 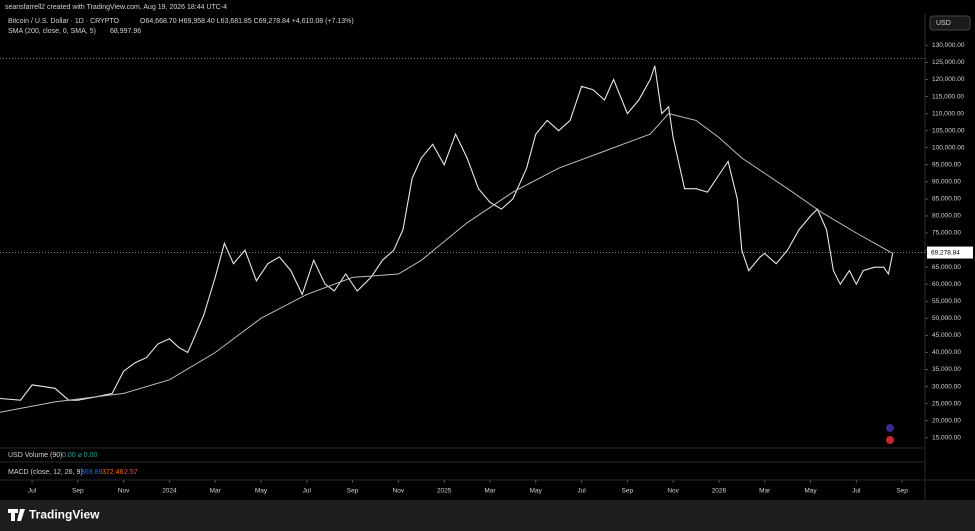 What do you see at coordinates (948, 45) in the screenshot?
I see `y-tick-label: 130,000.00` at bounding box center [948, 45].